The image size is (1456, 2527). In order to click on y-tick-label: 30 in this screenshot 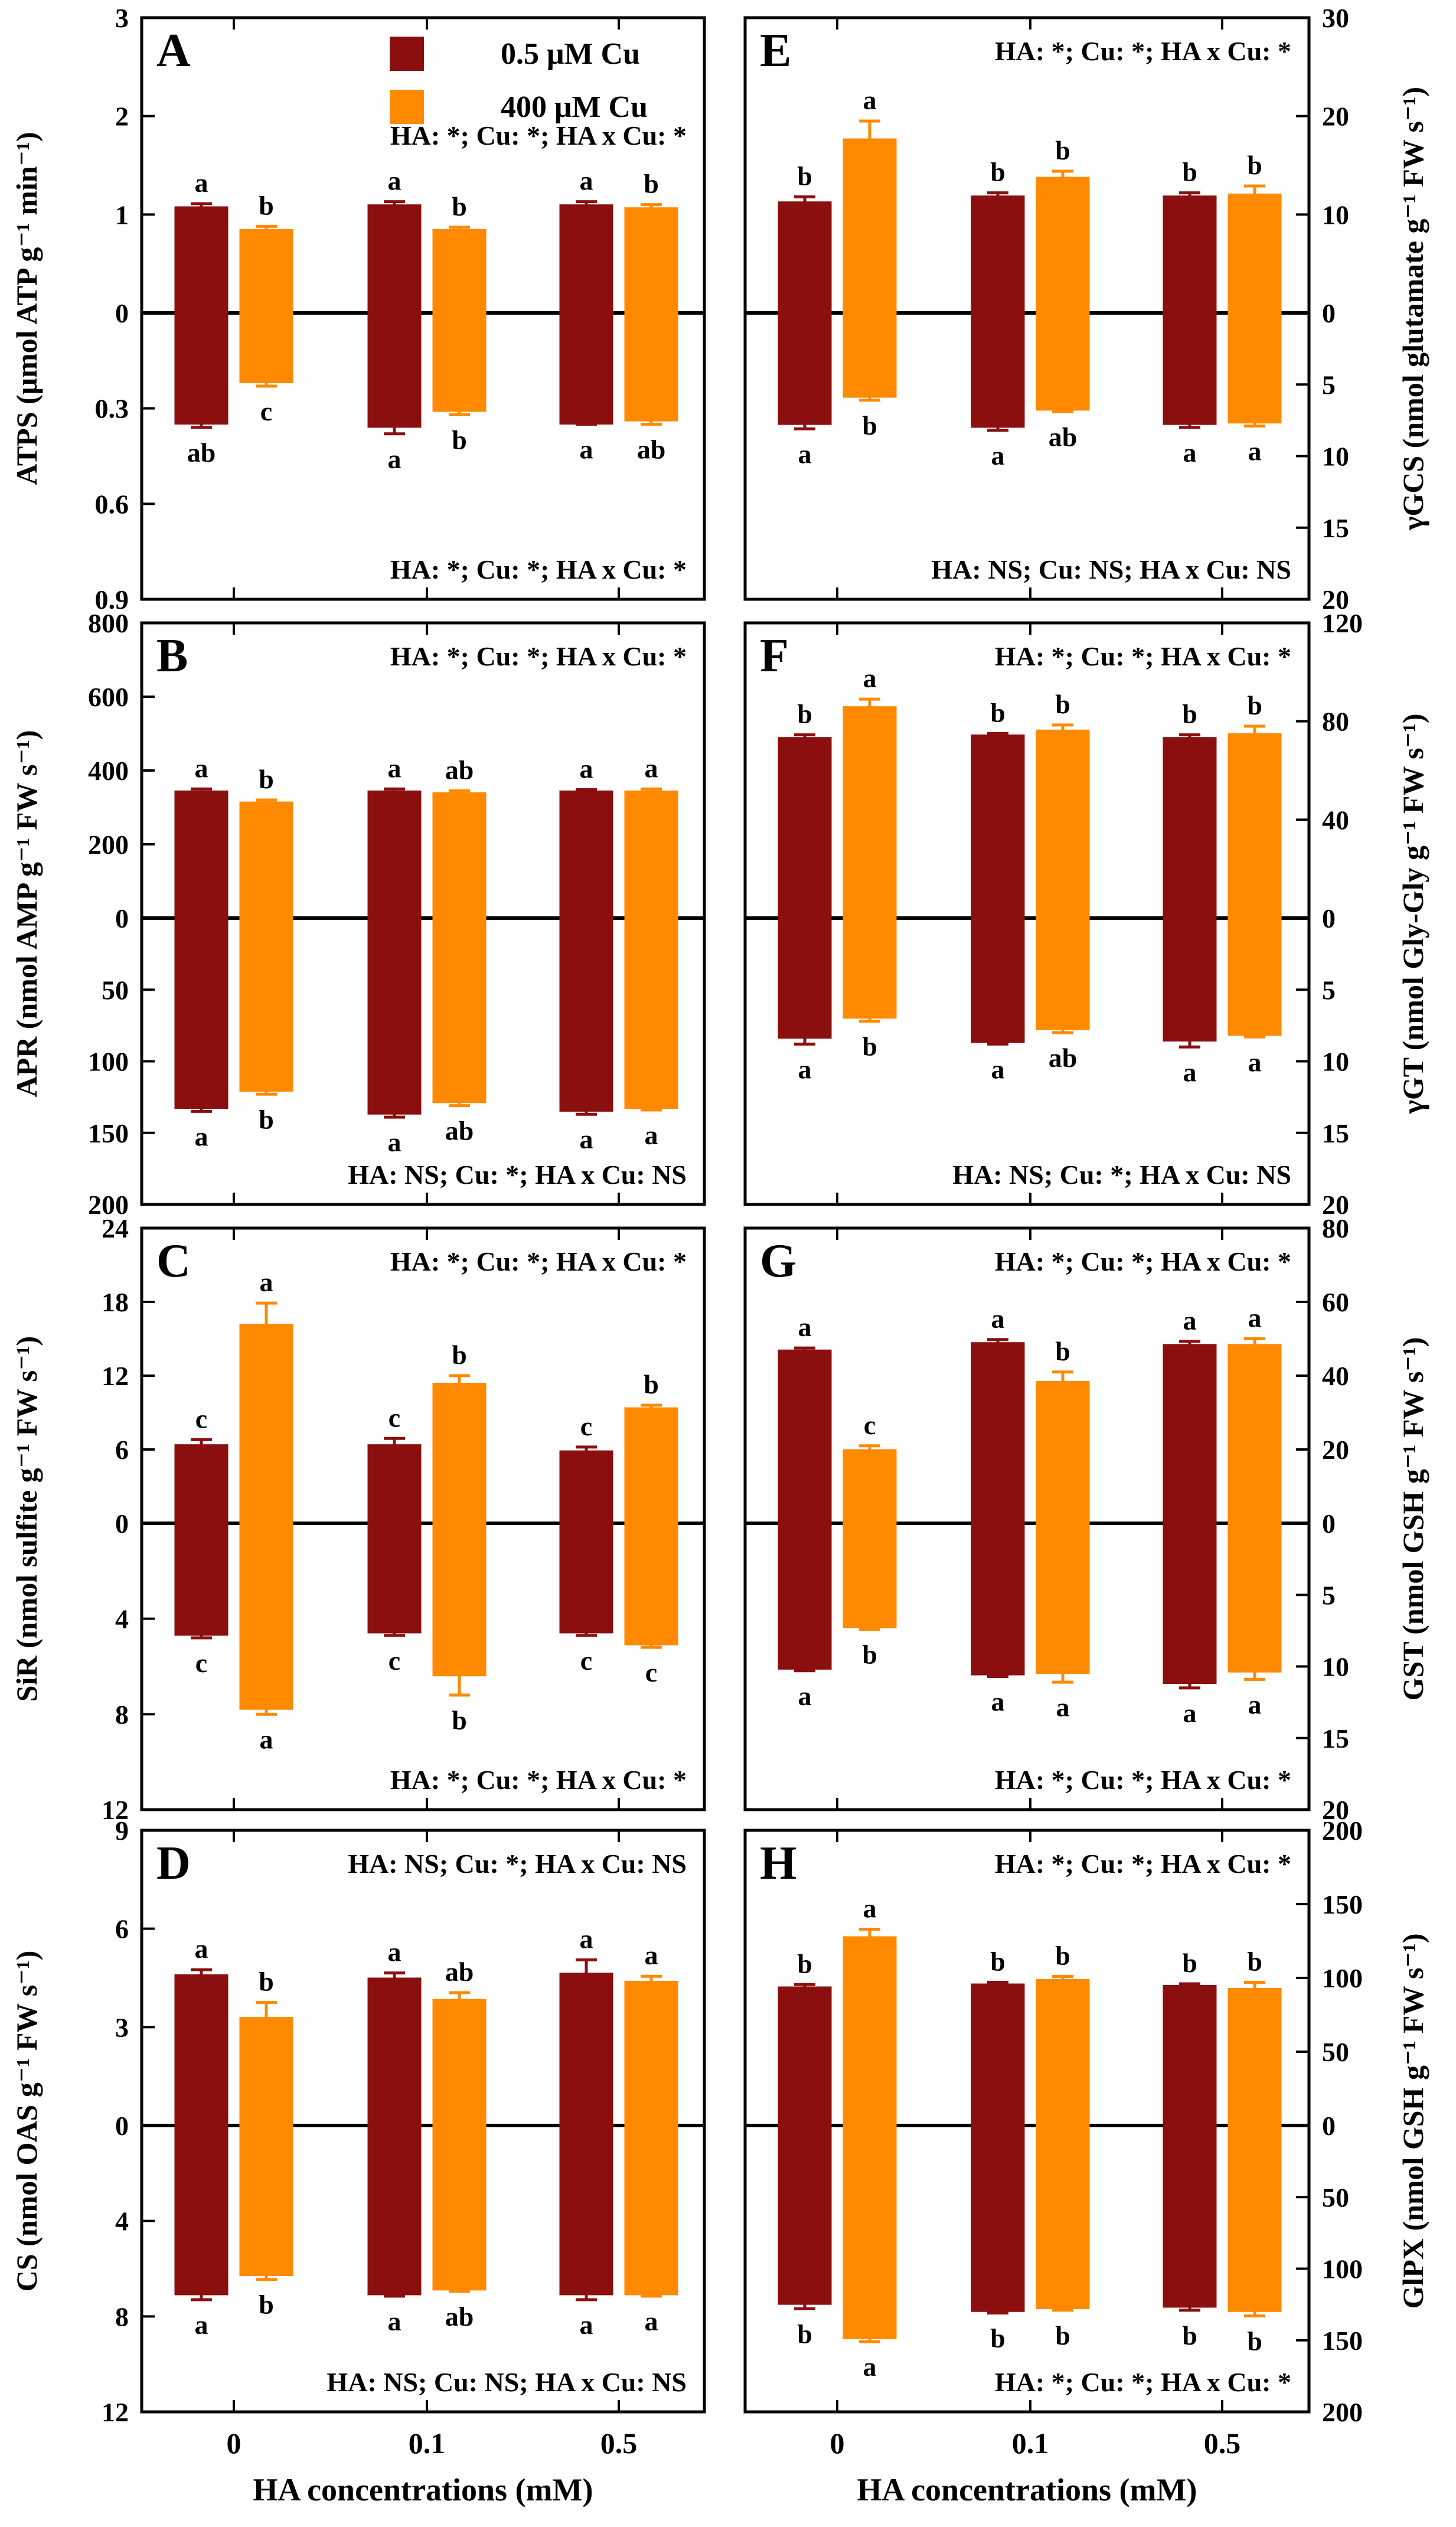, I will do `click(1335, 18)`.